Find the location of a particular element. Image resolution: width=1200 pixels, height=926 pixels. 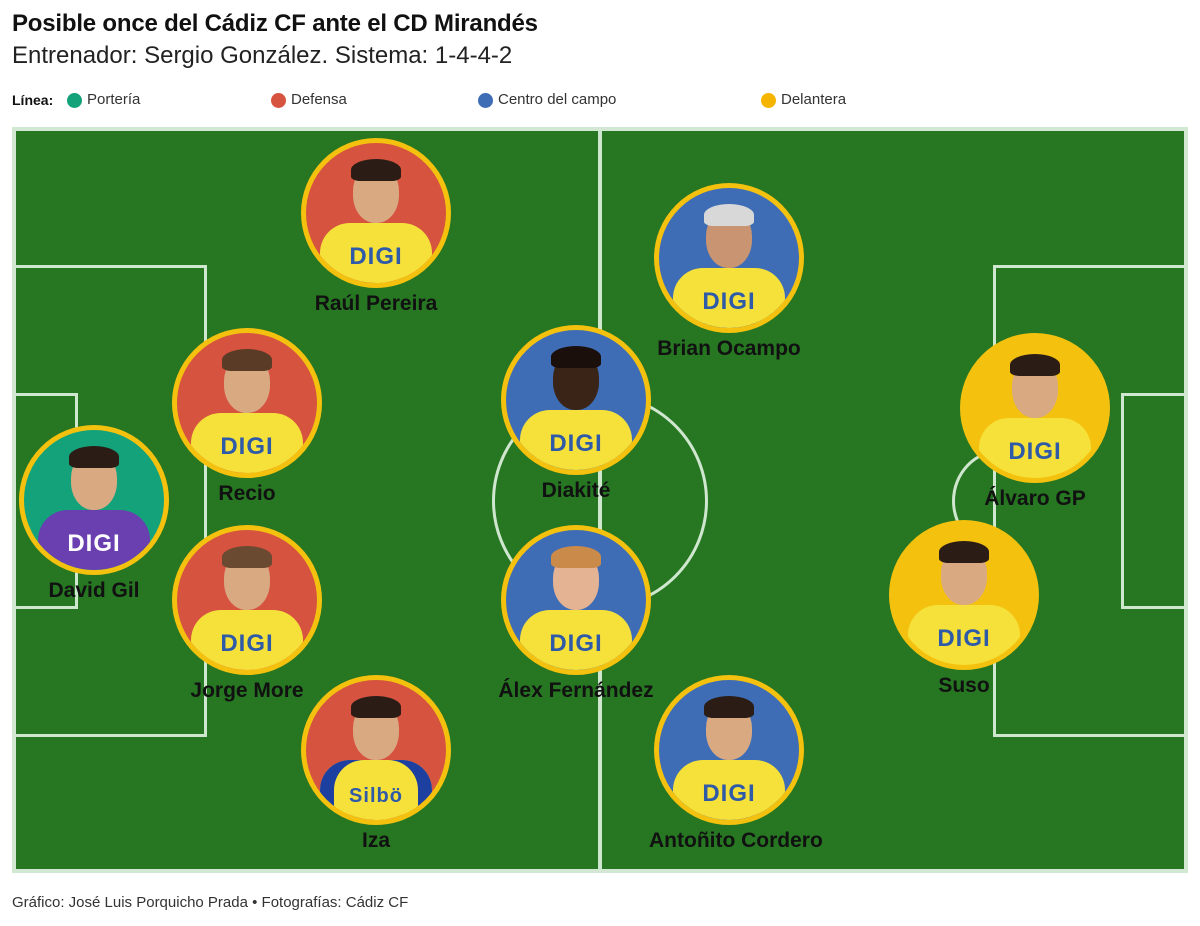

player-name: Diakité is located at coordinates (576, 490).